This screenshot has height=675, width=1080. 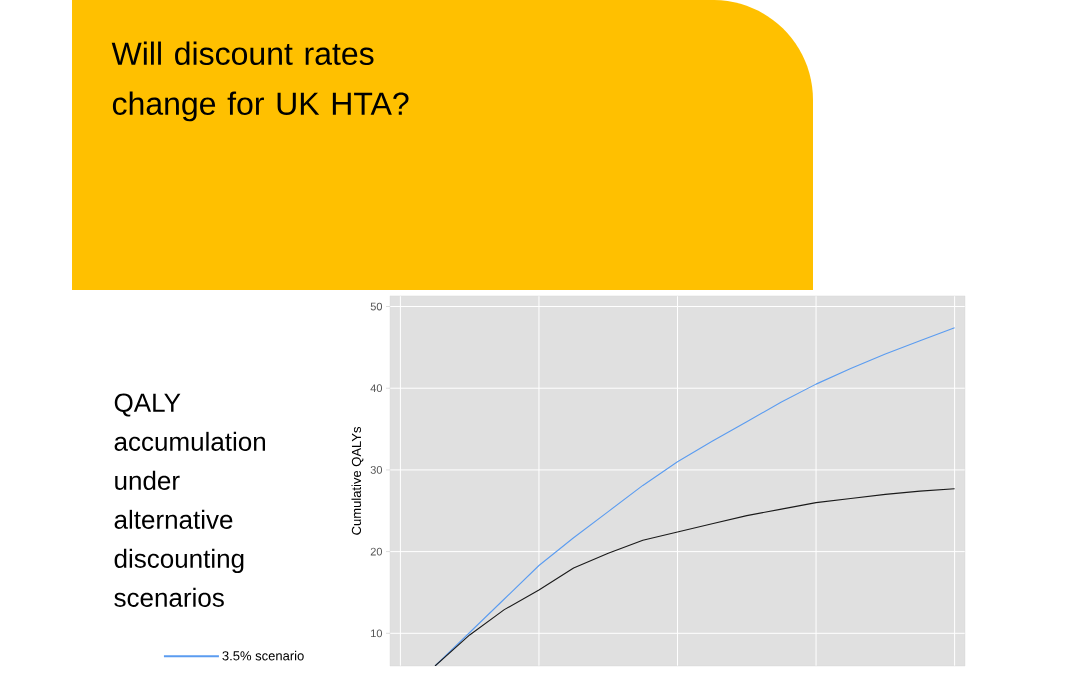 What do you see at coordinates (190, 500) in the screenshot?
I see `text: QALY accumulation under alternative discounting scenarios` at bounding box center [190, 500].